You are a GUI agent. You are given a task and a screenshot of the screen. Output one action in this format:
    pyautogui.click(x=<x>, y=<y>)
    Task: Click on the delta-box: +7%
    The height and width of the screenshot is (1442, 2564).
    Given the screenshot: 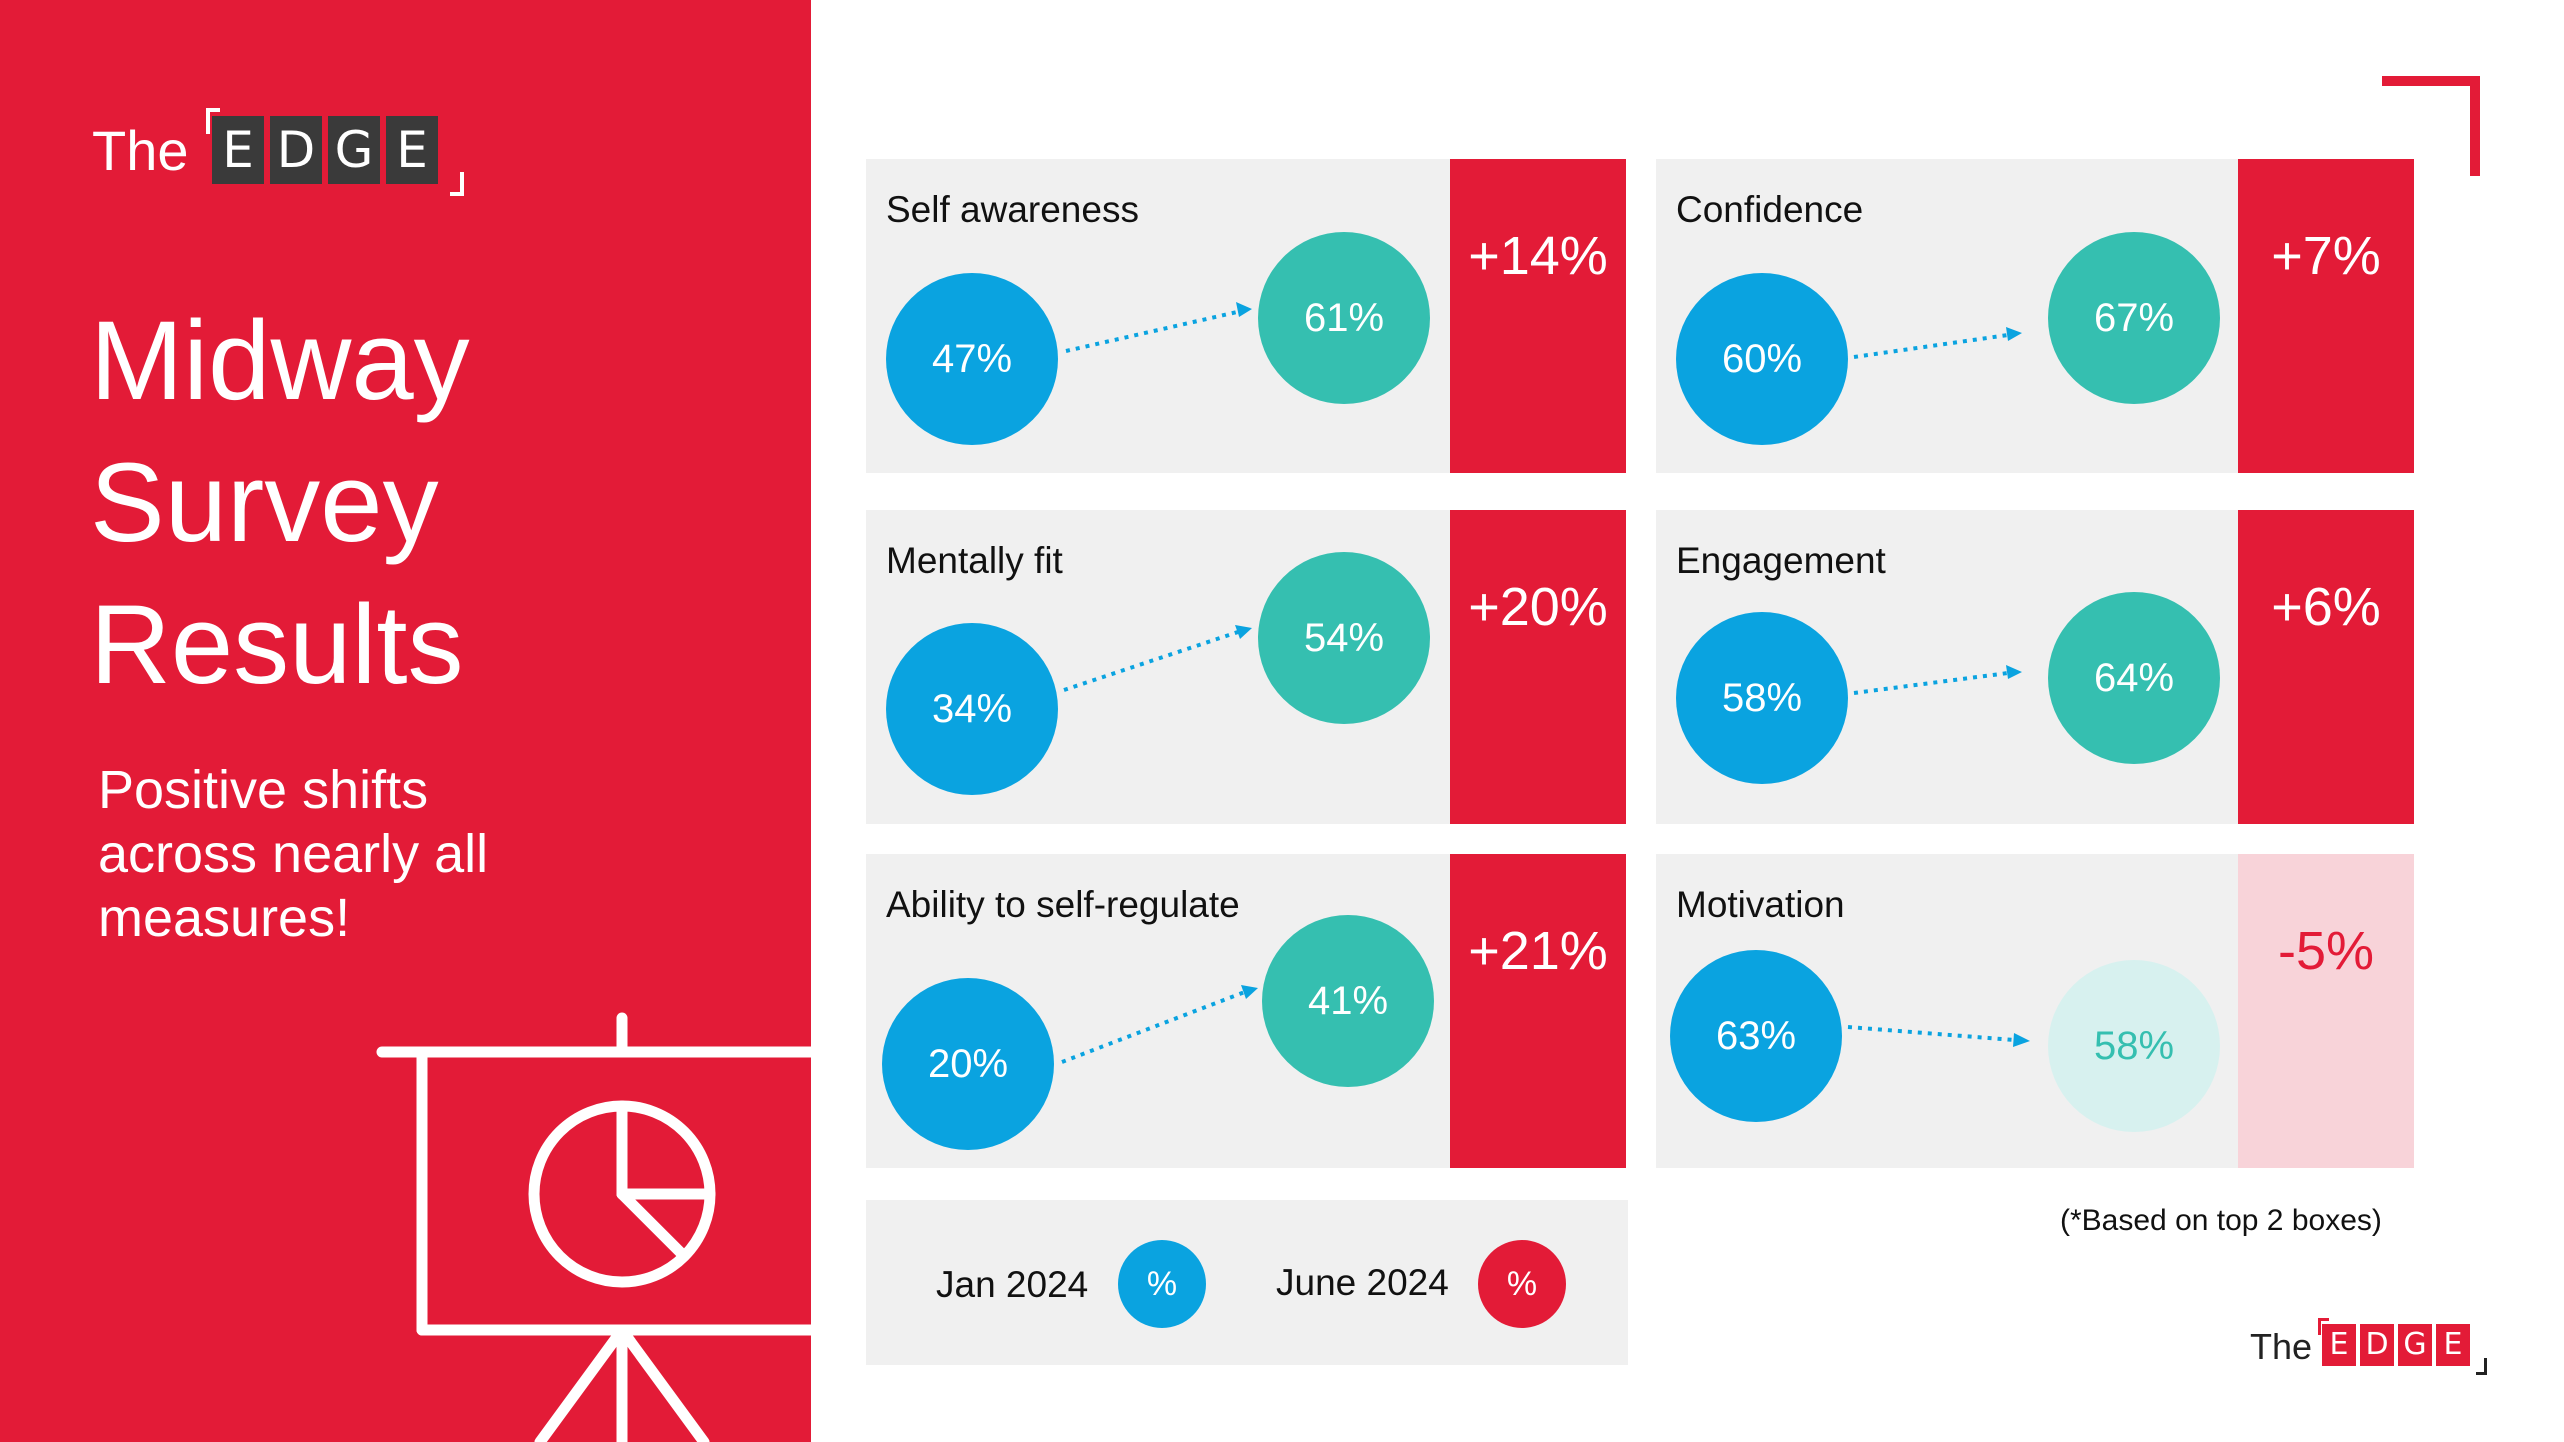 What is the action you would take?
    pyautogui.click(x=2326, y=316)
    